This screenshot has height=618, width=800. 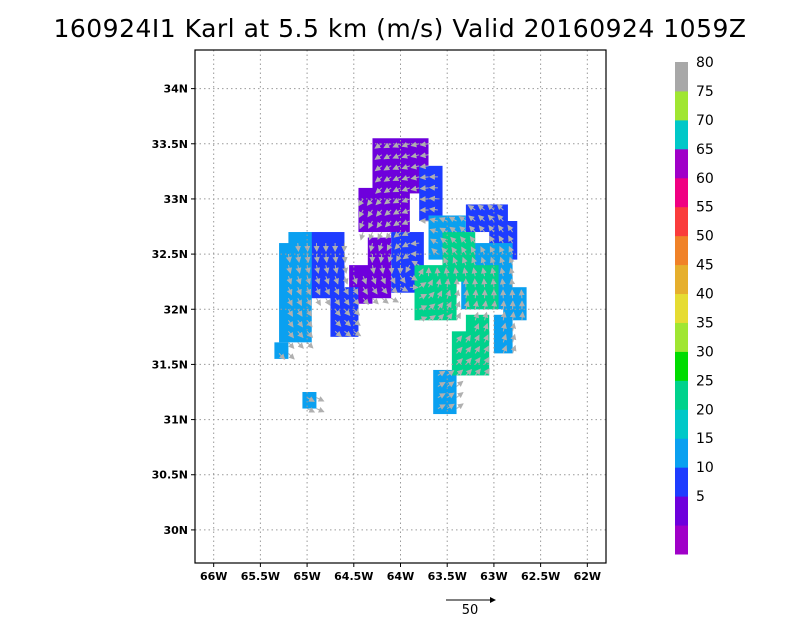 I want to click on colorbar-label: 20, so click(x=705, y=410).